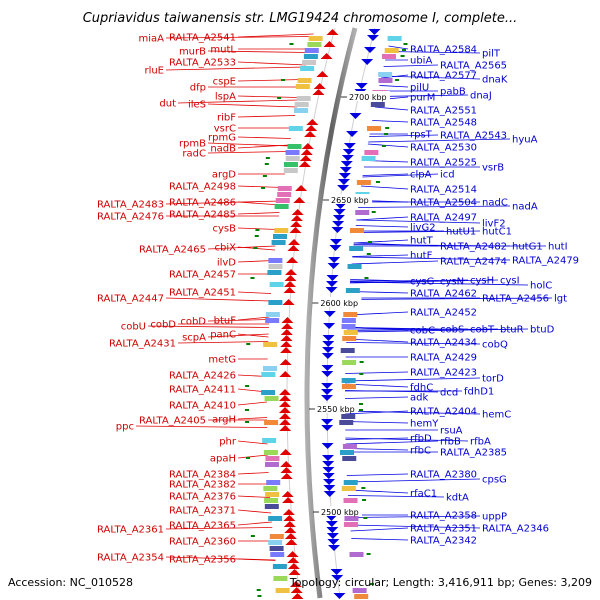 The width and height of the screenshot is (600, 600). I want to click on gene-label-right: holC, so click(541, 286).